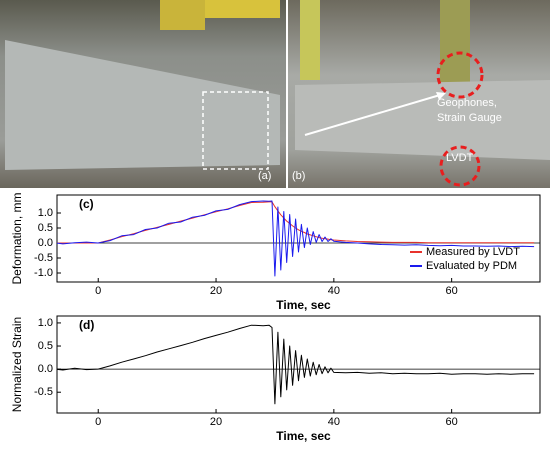  Describe the element at coordinates (43, 273) in the screenshot. I see `y-tick-label: -1.0` at that location.